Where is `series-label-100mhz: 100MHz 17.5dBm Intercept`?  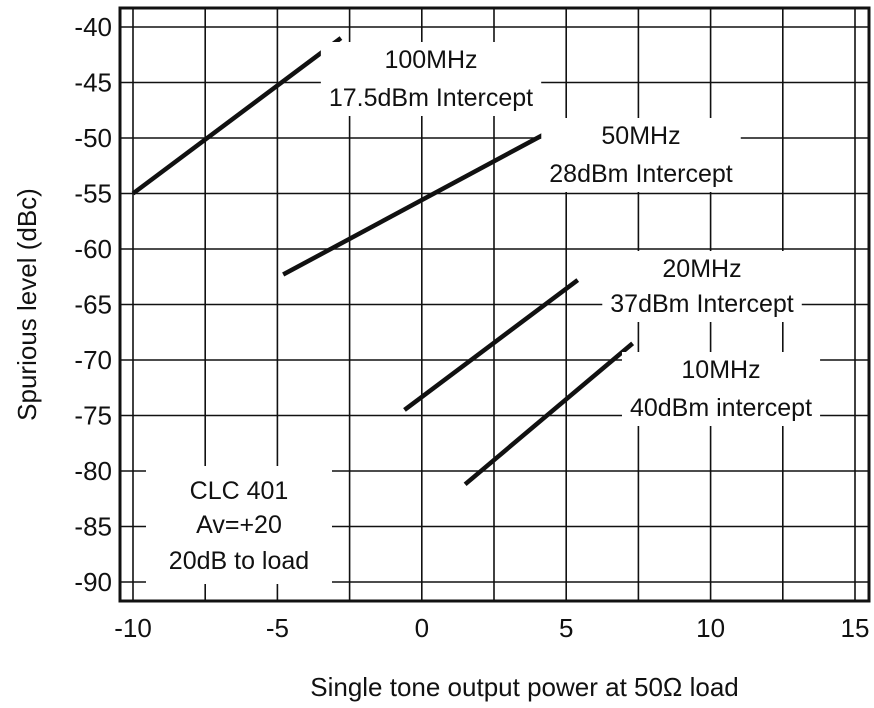 series-label-100mhz: 100MHz 17.5dBm Intercept is located at coordinates (431, 79).